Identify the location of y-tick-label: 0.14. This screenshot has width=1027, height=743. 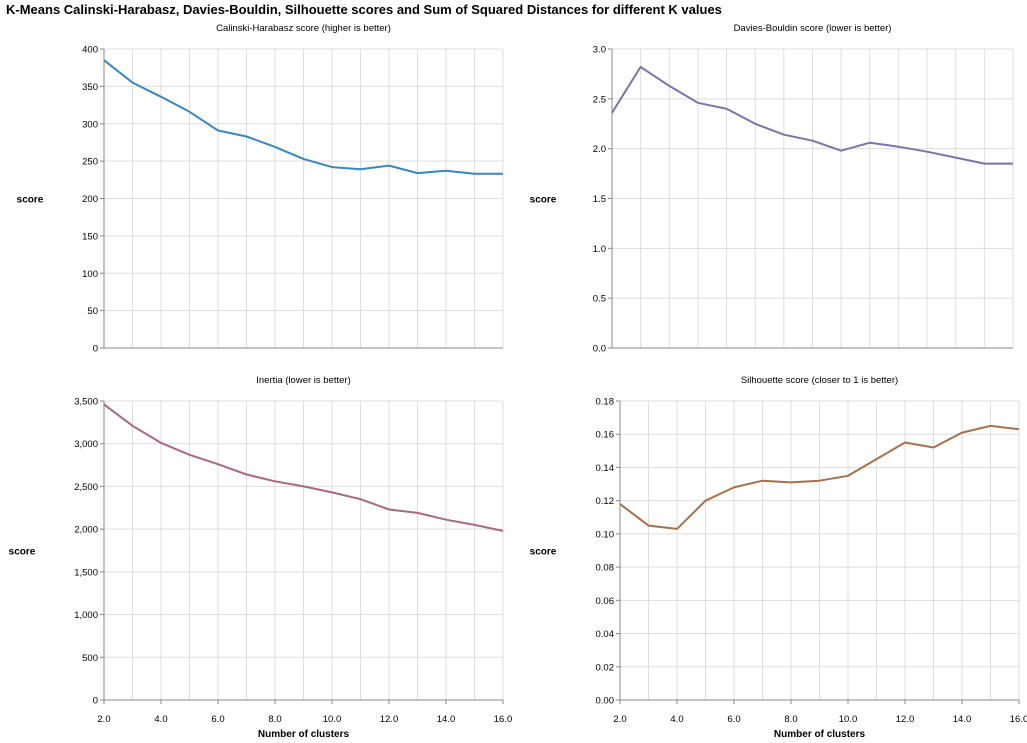
(605, 468).